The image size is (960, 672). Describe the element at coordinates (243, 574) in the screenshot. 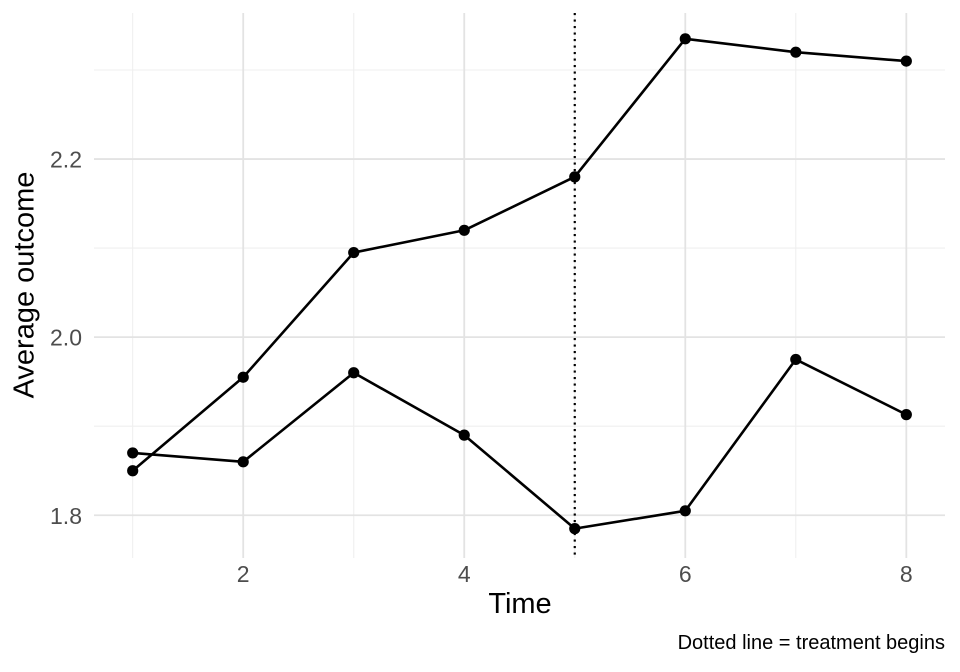

I see `x-tick-label: 2` at that location.